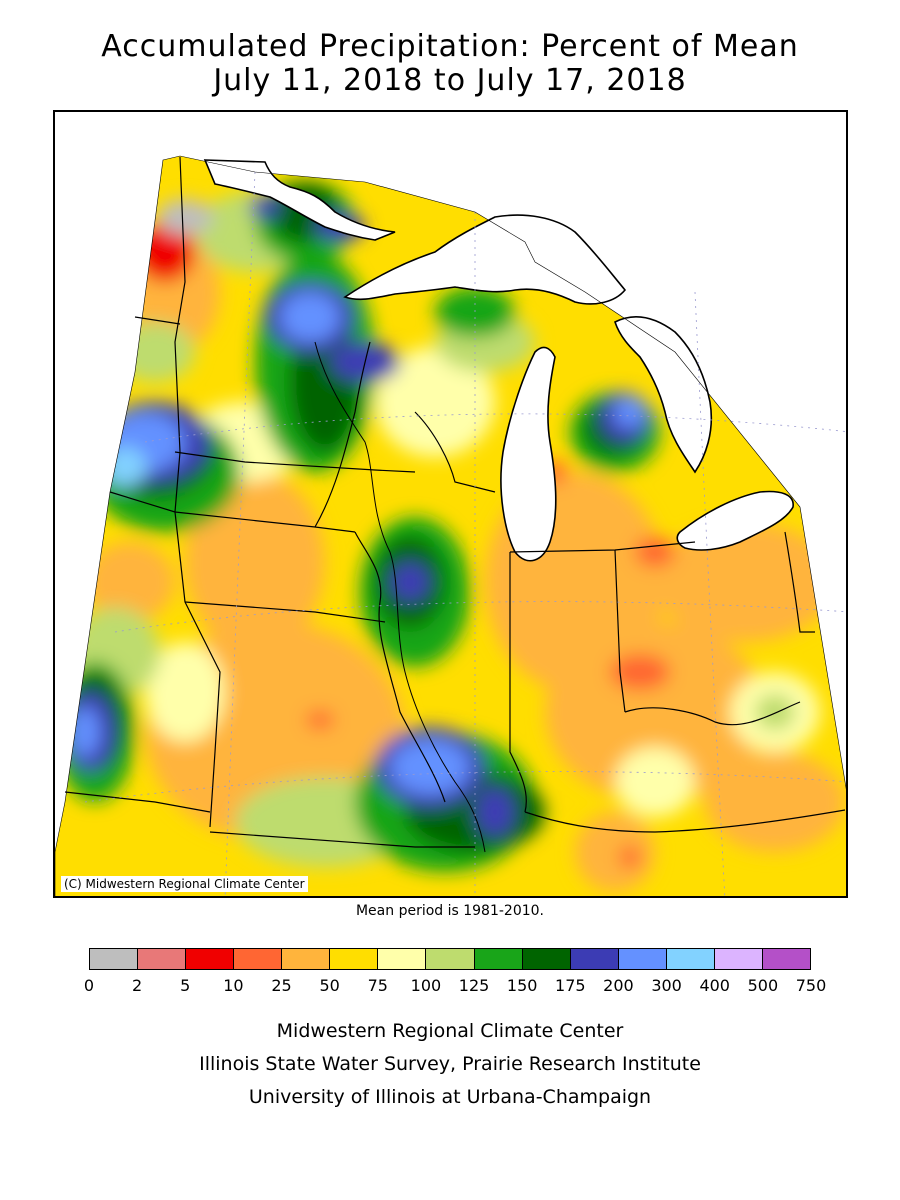 Image resolution: width=900 pixels, height=1200 pixels. Describe the element at coordinates (137, 985) in the screenshot. I see `legend-tick-label: 2` at that location.